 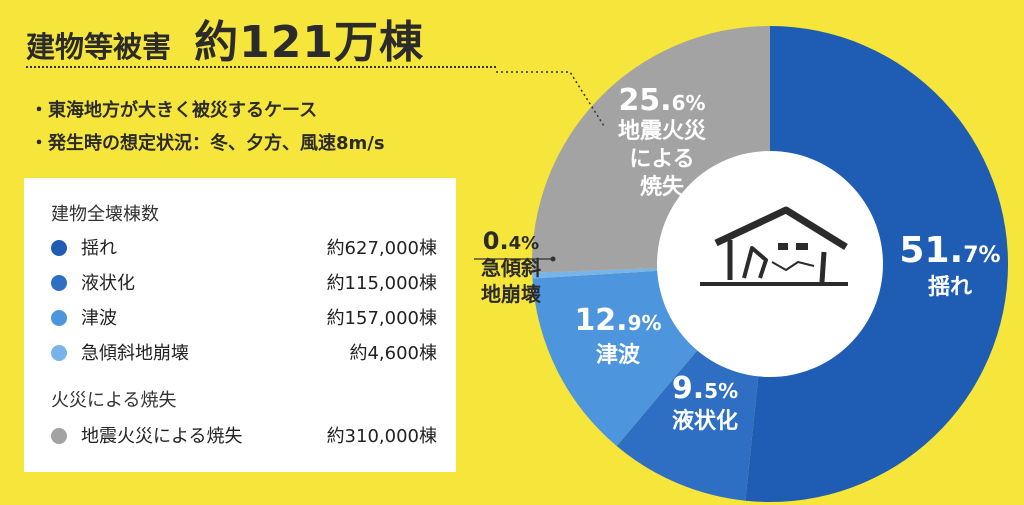 I want to click on slice-category-label: による, so click(x=661, y=159).